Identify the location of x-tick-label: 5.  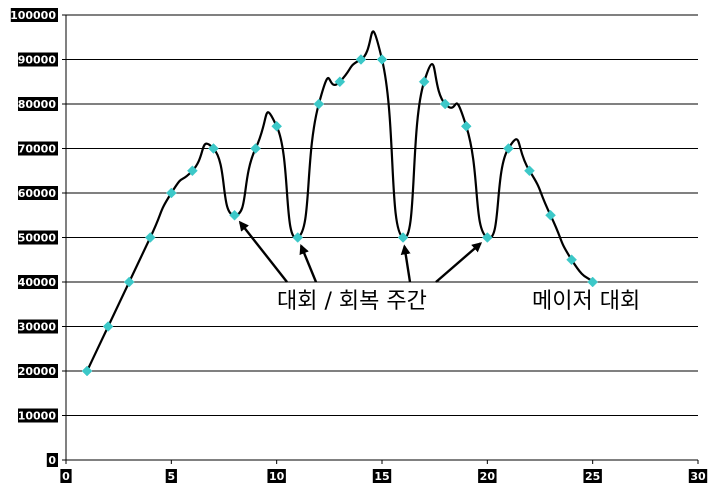
(172, 476).